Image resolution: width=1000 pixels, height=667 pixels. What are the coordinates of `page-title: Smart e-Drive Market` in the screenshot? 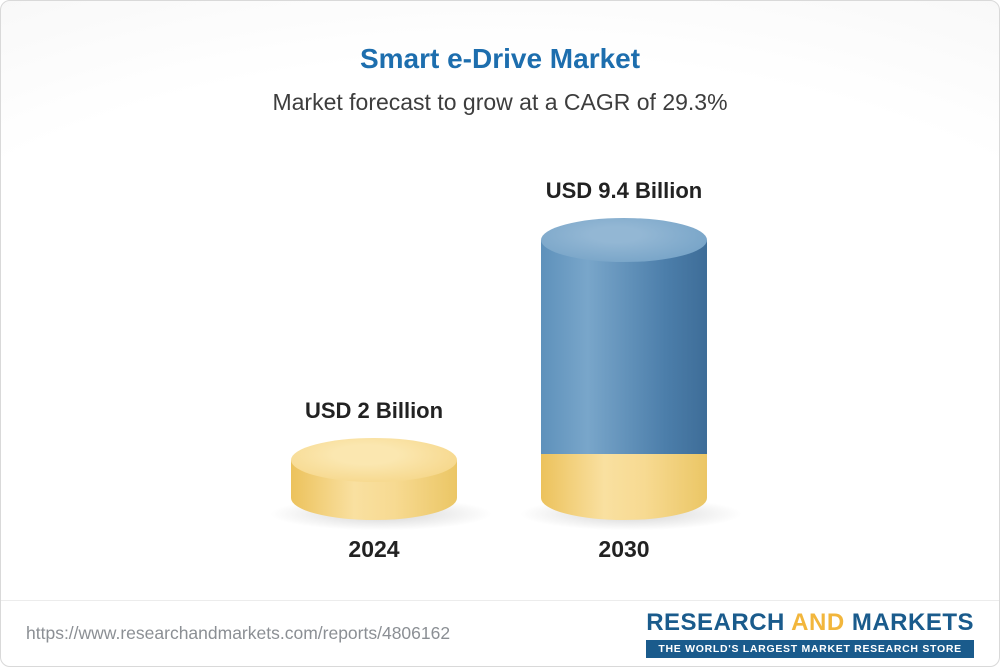 It's located at (500, 58).